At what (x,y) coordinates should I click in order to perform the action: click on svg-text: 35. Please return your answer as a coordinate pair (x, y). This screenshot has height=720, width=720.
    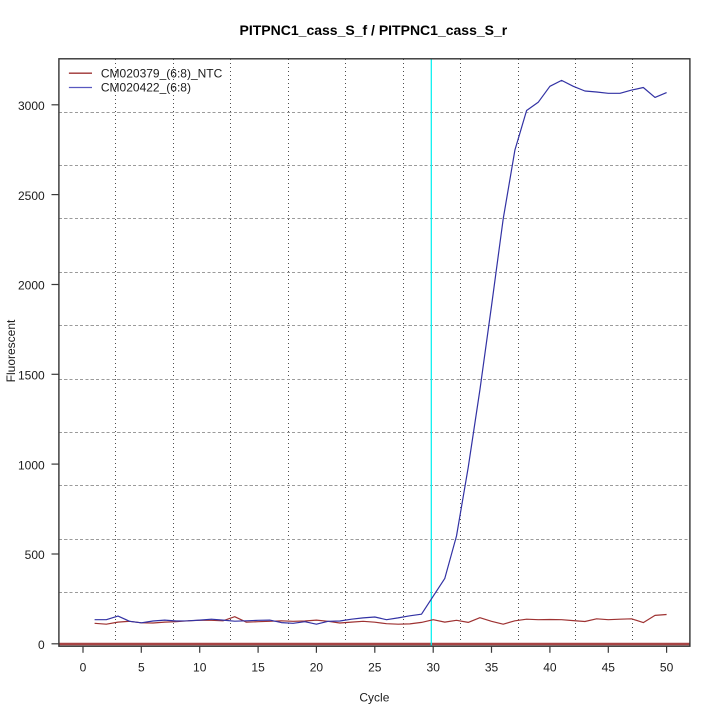
    Looking at the image, I should click on (492, 668).